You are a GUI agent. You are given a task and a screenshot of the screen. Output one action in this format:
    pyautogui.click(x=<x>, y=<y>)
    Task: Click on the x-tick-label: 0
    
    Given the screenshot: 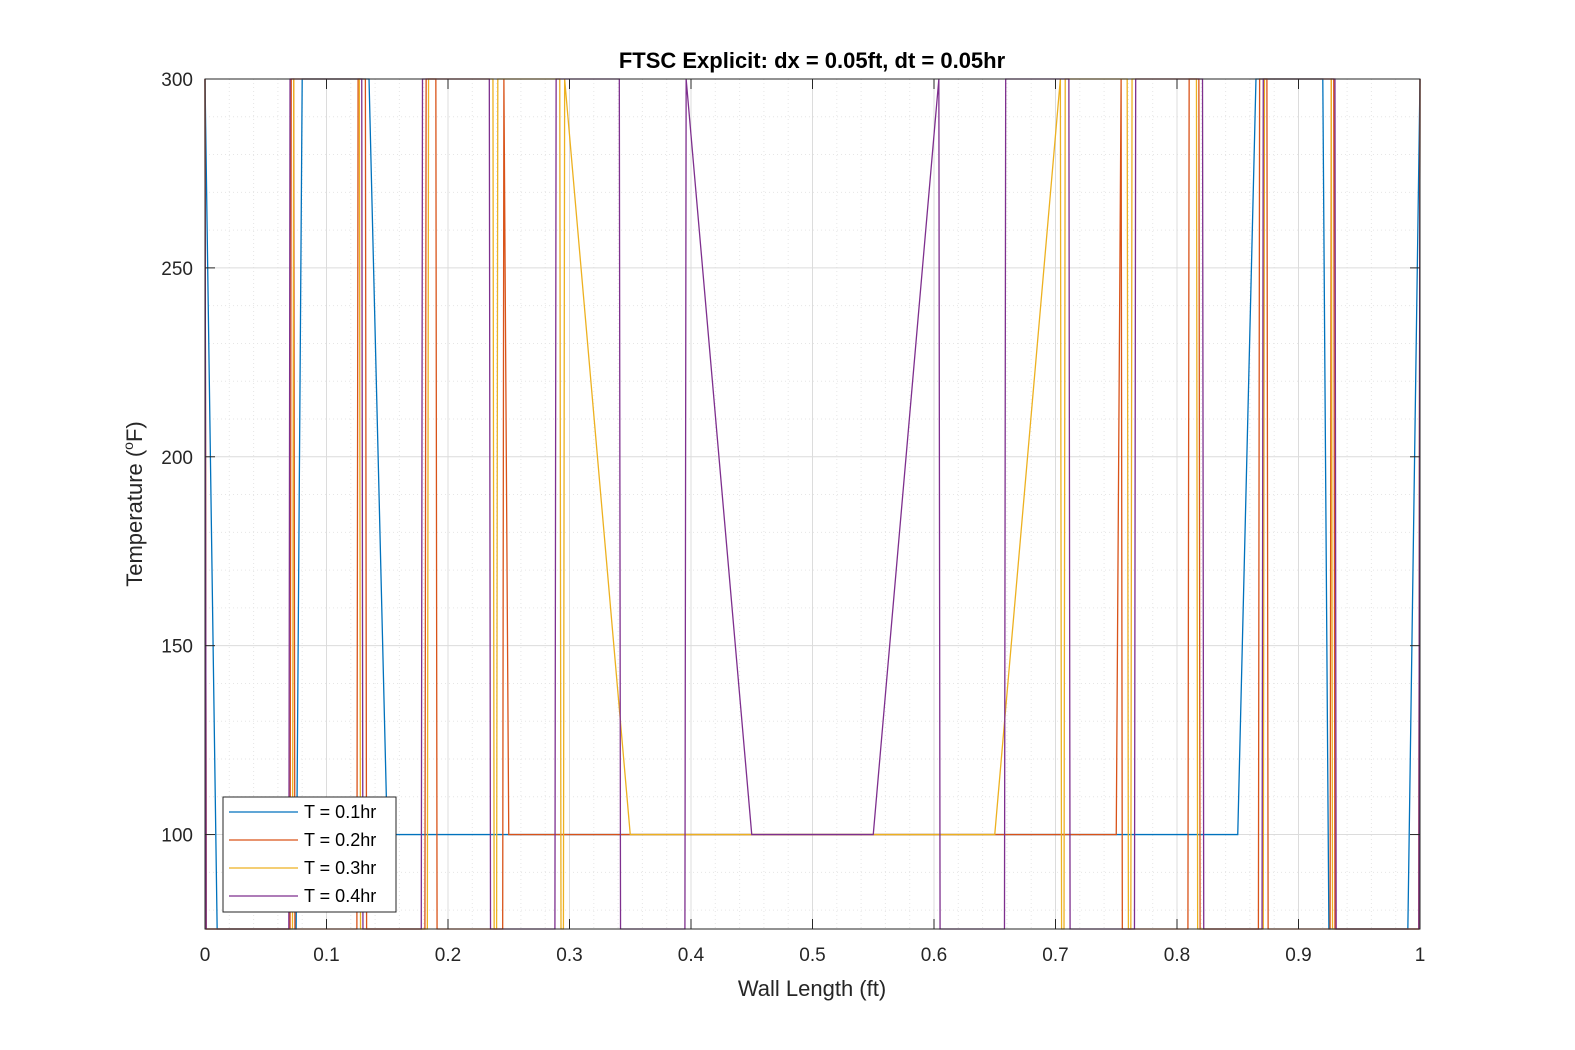 What is the action you would take?
    pyautogui.click(x=205, y=955)
    